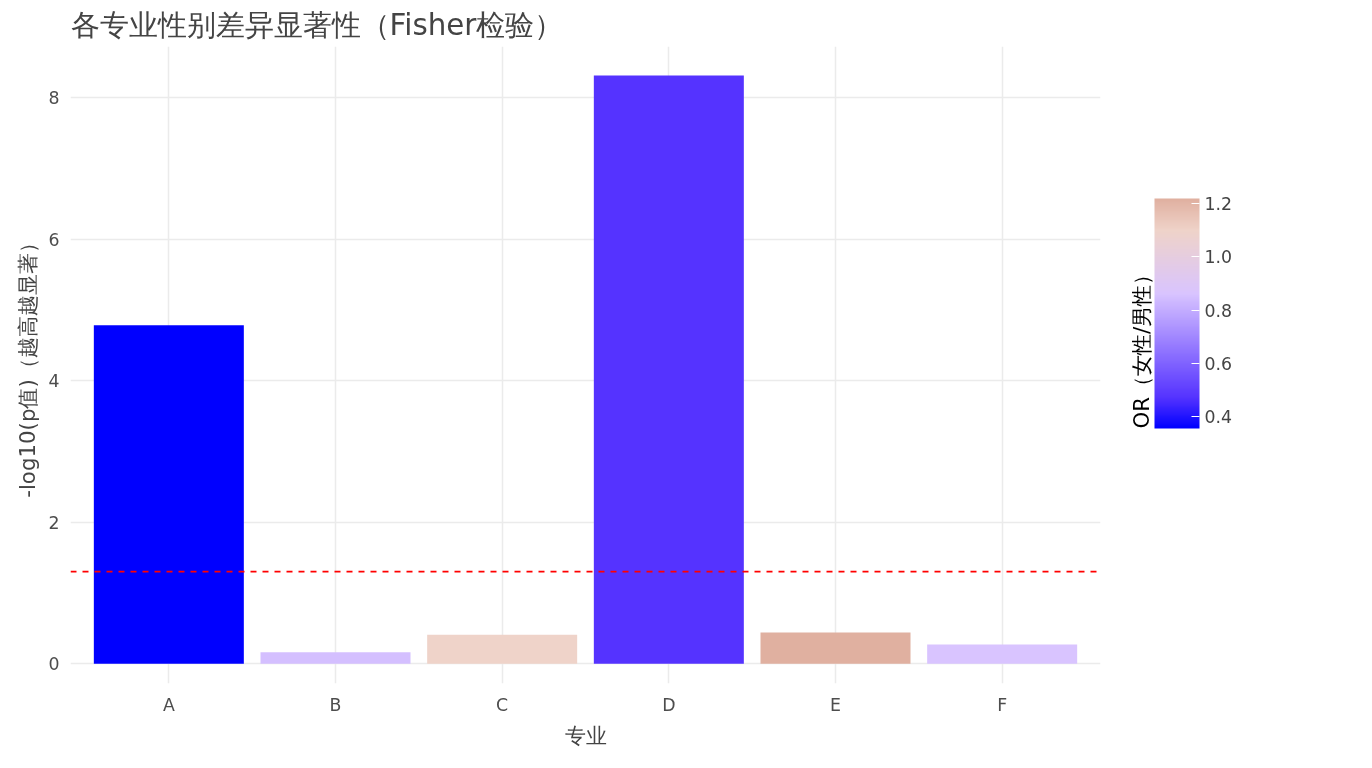 The image size is (1372, 768). What do you see at coordinates (335, 704) in the screenshot?
I see `x-tick-label: B` at bounding box center [335, 704].